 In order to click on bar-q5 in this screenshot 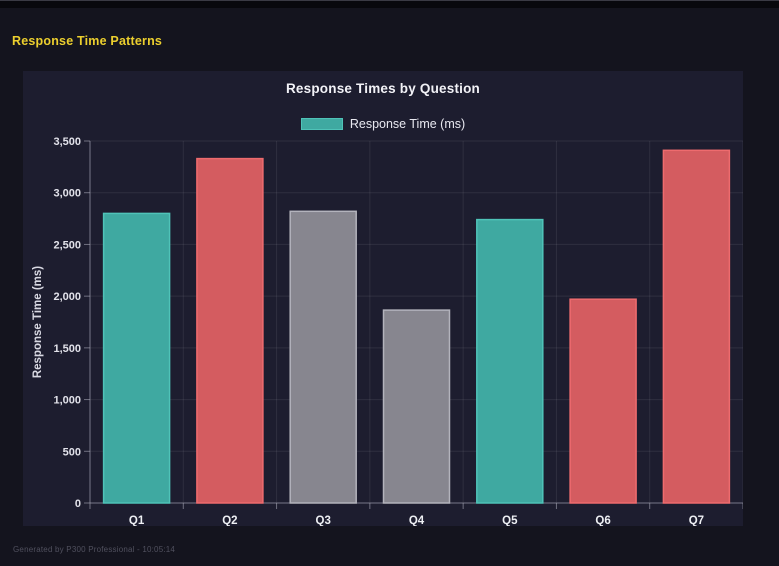, I will do `click(510, 361)`.